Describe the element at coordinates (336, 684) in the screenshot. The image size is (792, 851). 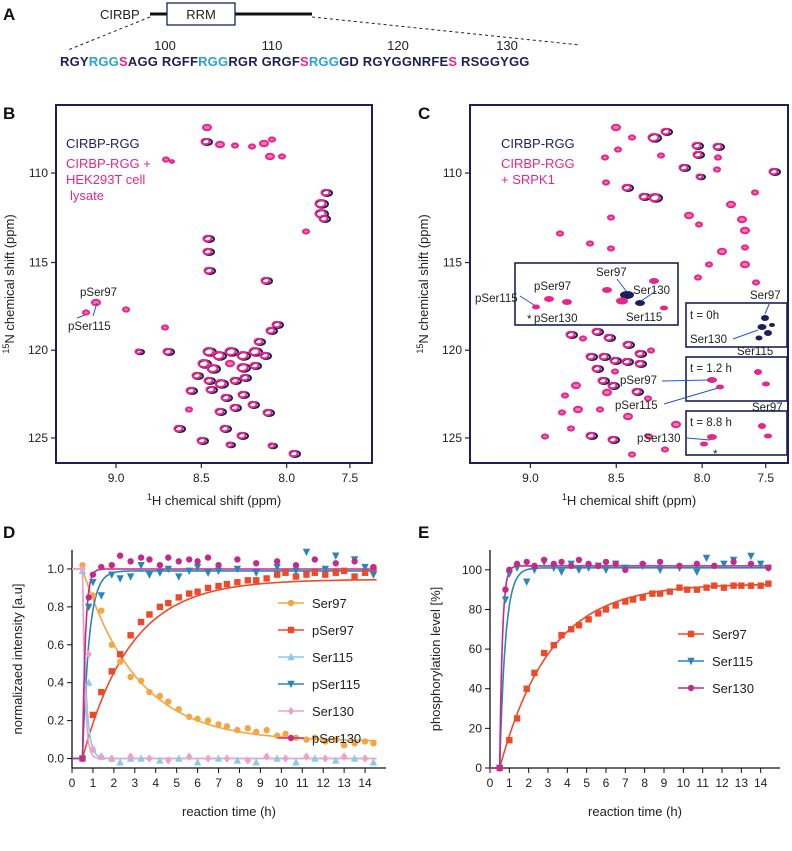
I see `d-legend-label-pser115: pSer115` at that location.